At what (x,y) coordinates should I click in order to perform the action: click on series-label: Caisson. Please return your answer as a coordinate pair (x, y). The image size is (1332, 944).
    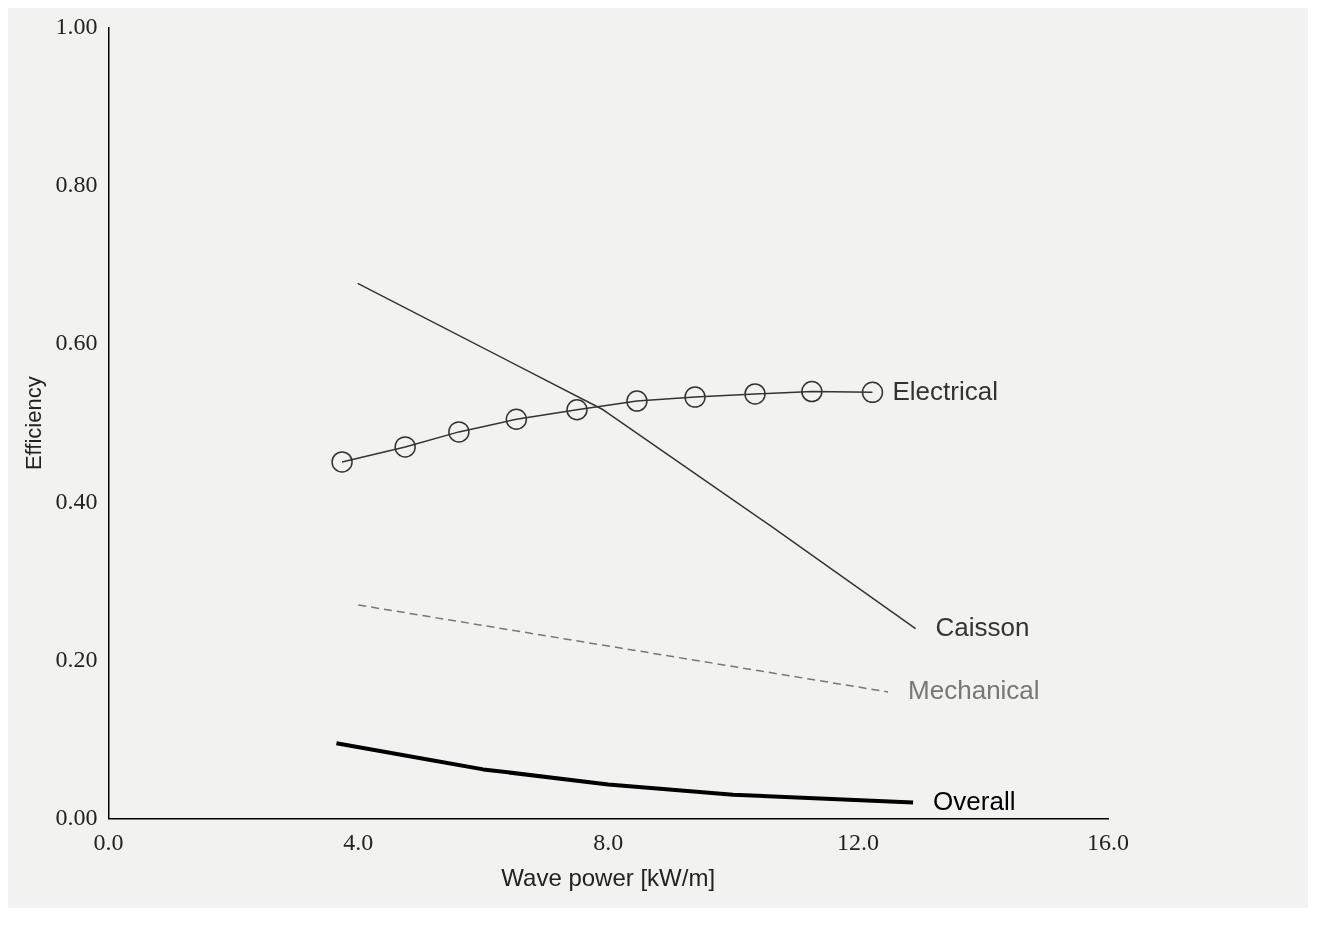
    Looking at the image, I should click on (982, 626).